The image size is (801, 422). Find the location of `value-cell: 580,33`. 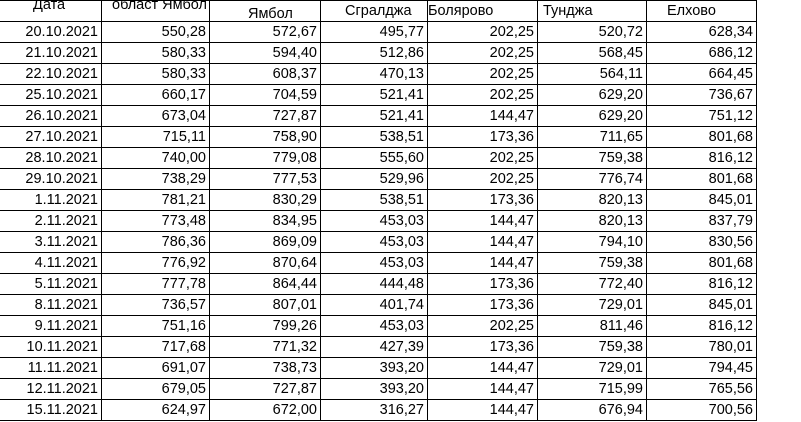

value-cell: 580,33 is located at coordinates (155, 74).